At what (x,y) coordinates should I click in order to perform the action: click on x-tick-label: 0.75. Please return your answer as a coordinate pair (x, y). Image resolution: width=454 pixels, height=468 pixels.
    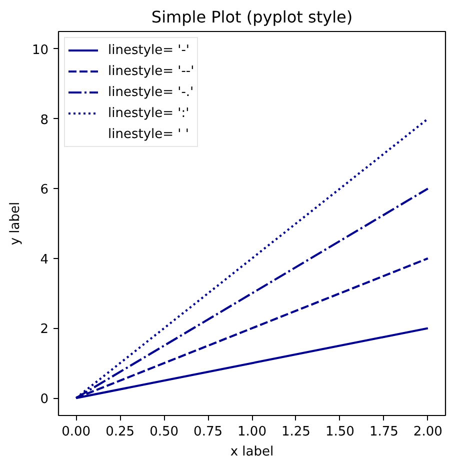
    Looking at the image, I should click on (208, 432).